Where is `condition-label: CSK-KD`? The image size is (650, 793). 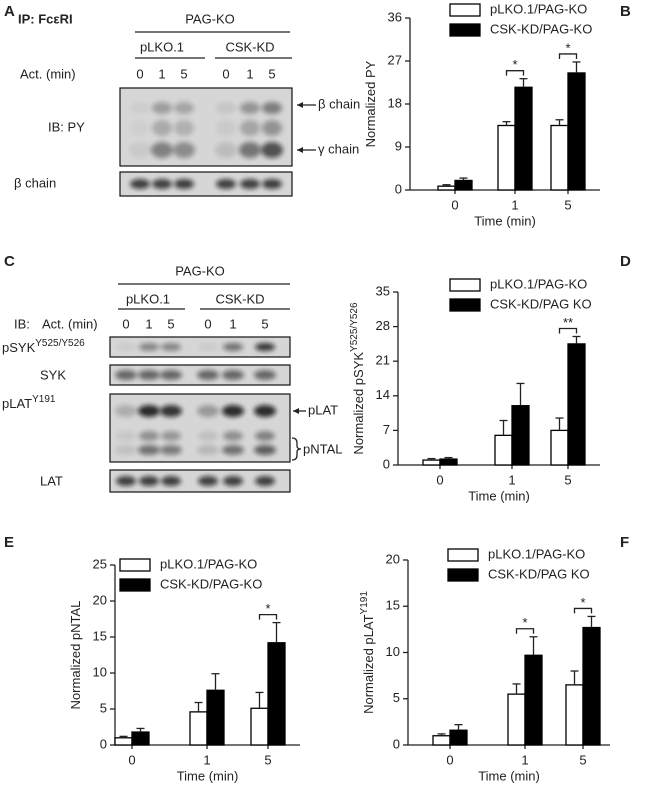 condition-label: CSK-KD is located at coordinates (249, 46).